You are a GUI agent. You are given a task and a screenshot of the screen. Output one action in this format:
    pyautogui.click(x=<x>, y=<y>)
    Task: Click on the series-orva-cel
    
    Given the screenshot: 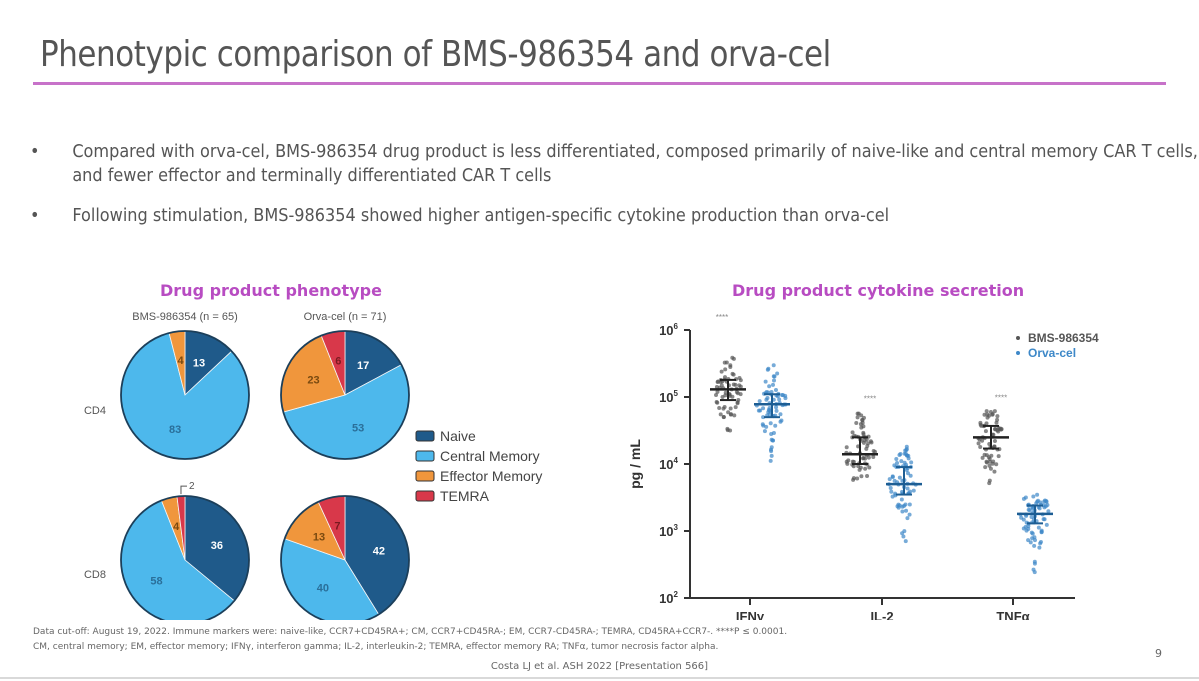 What is the action you would take?
    pyautogui.click(x=903, y=469)
    